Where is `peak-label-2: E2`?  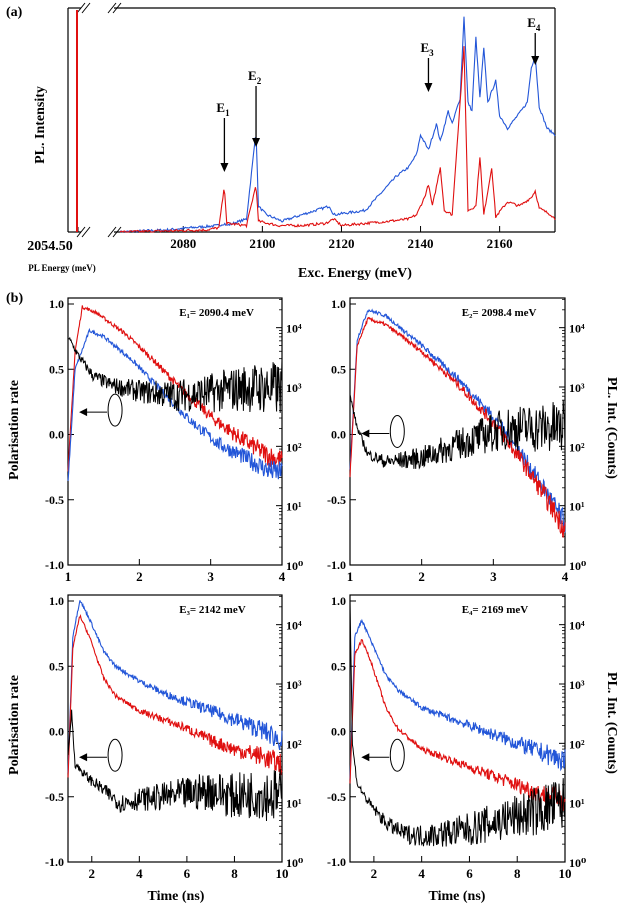 peak-label-2: E2 is located at coordinates (255, 77).